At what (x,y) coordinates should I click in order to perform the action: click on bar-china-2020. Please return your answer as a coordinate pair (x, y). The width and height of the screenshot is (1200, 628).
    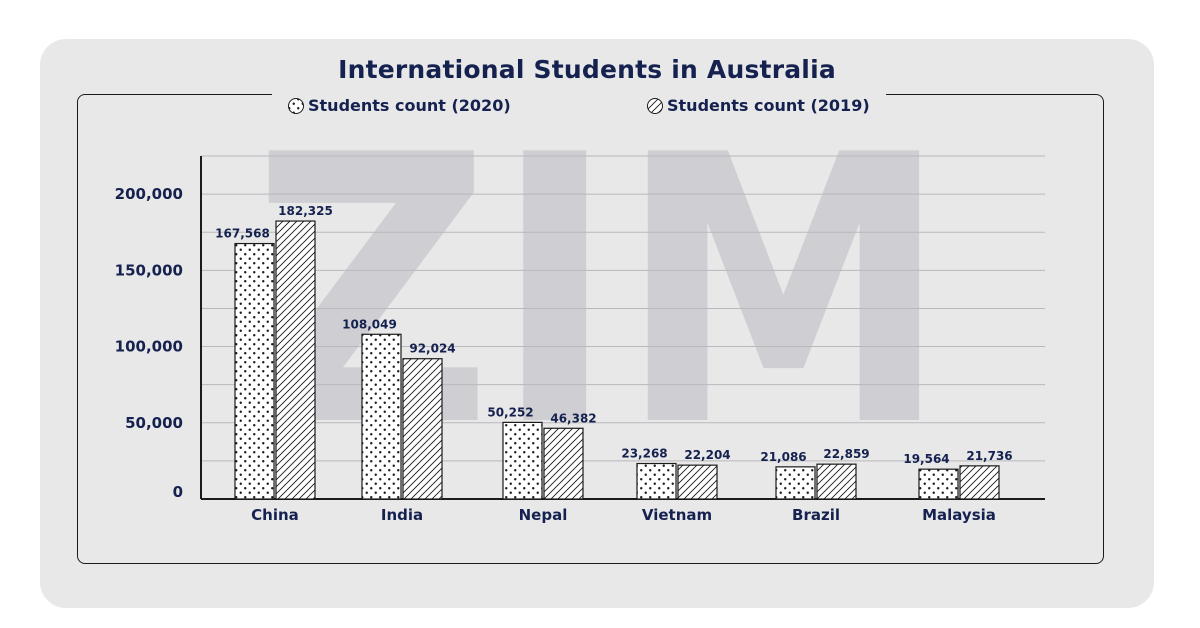
    Looking at the image, I should click on (254, 371).